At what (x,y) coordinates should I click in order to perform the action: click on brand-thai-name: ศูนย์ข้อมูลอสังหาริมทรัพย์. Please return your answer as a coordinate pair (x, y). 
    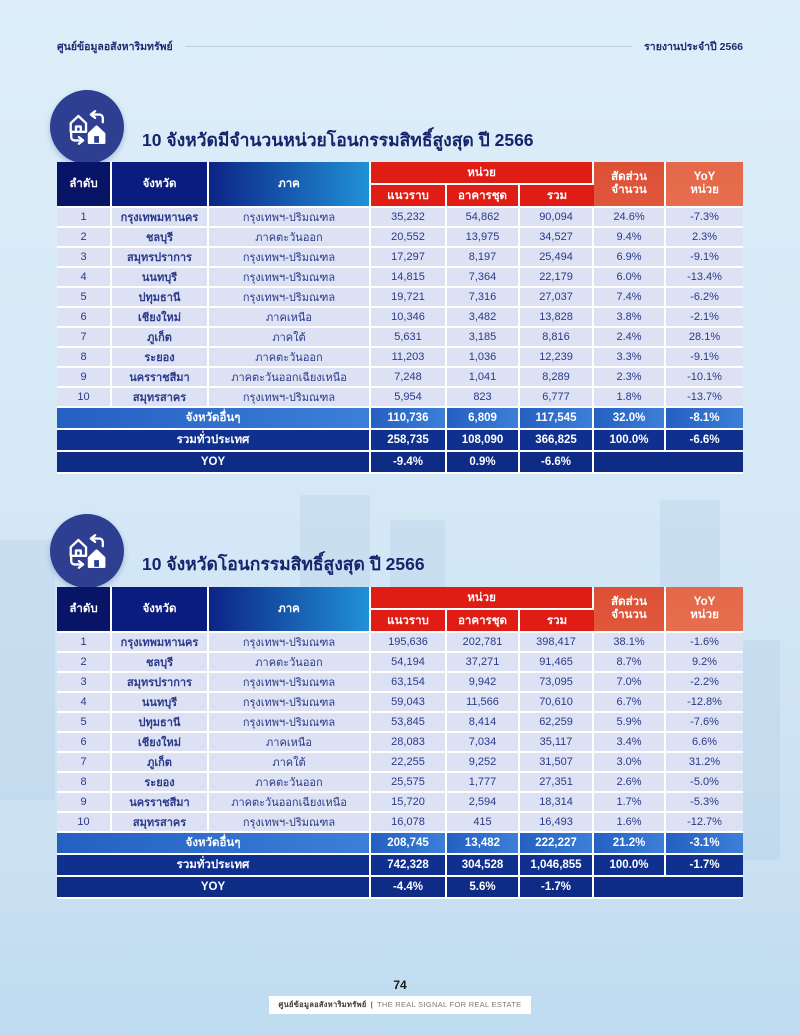
    Looking at the image, I should click on (322, 1004).